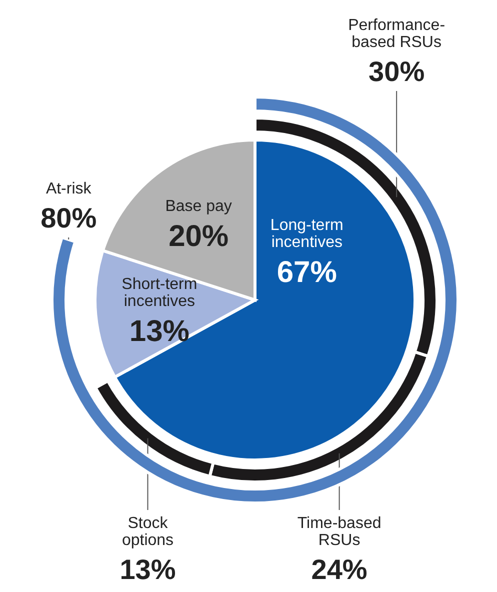 This screenshot has width=497, height=592. I want to click on slice-label: Stock options, so click(148, 532).